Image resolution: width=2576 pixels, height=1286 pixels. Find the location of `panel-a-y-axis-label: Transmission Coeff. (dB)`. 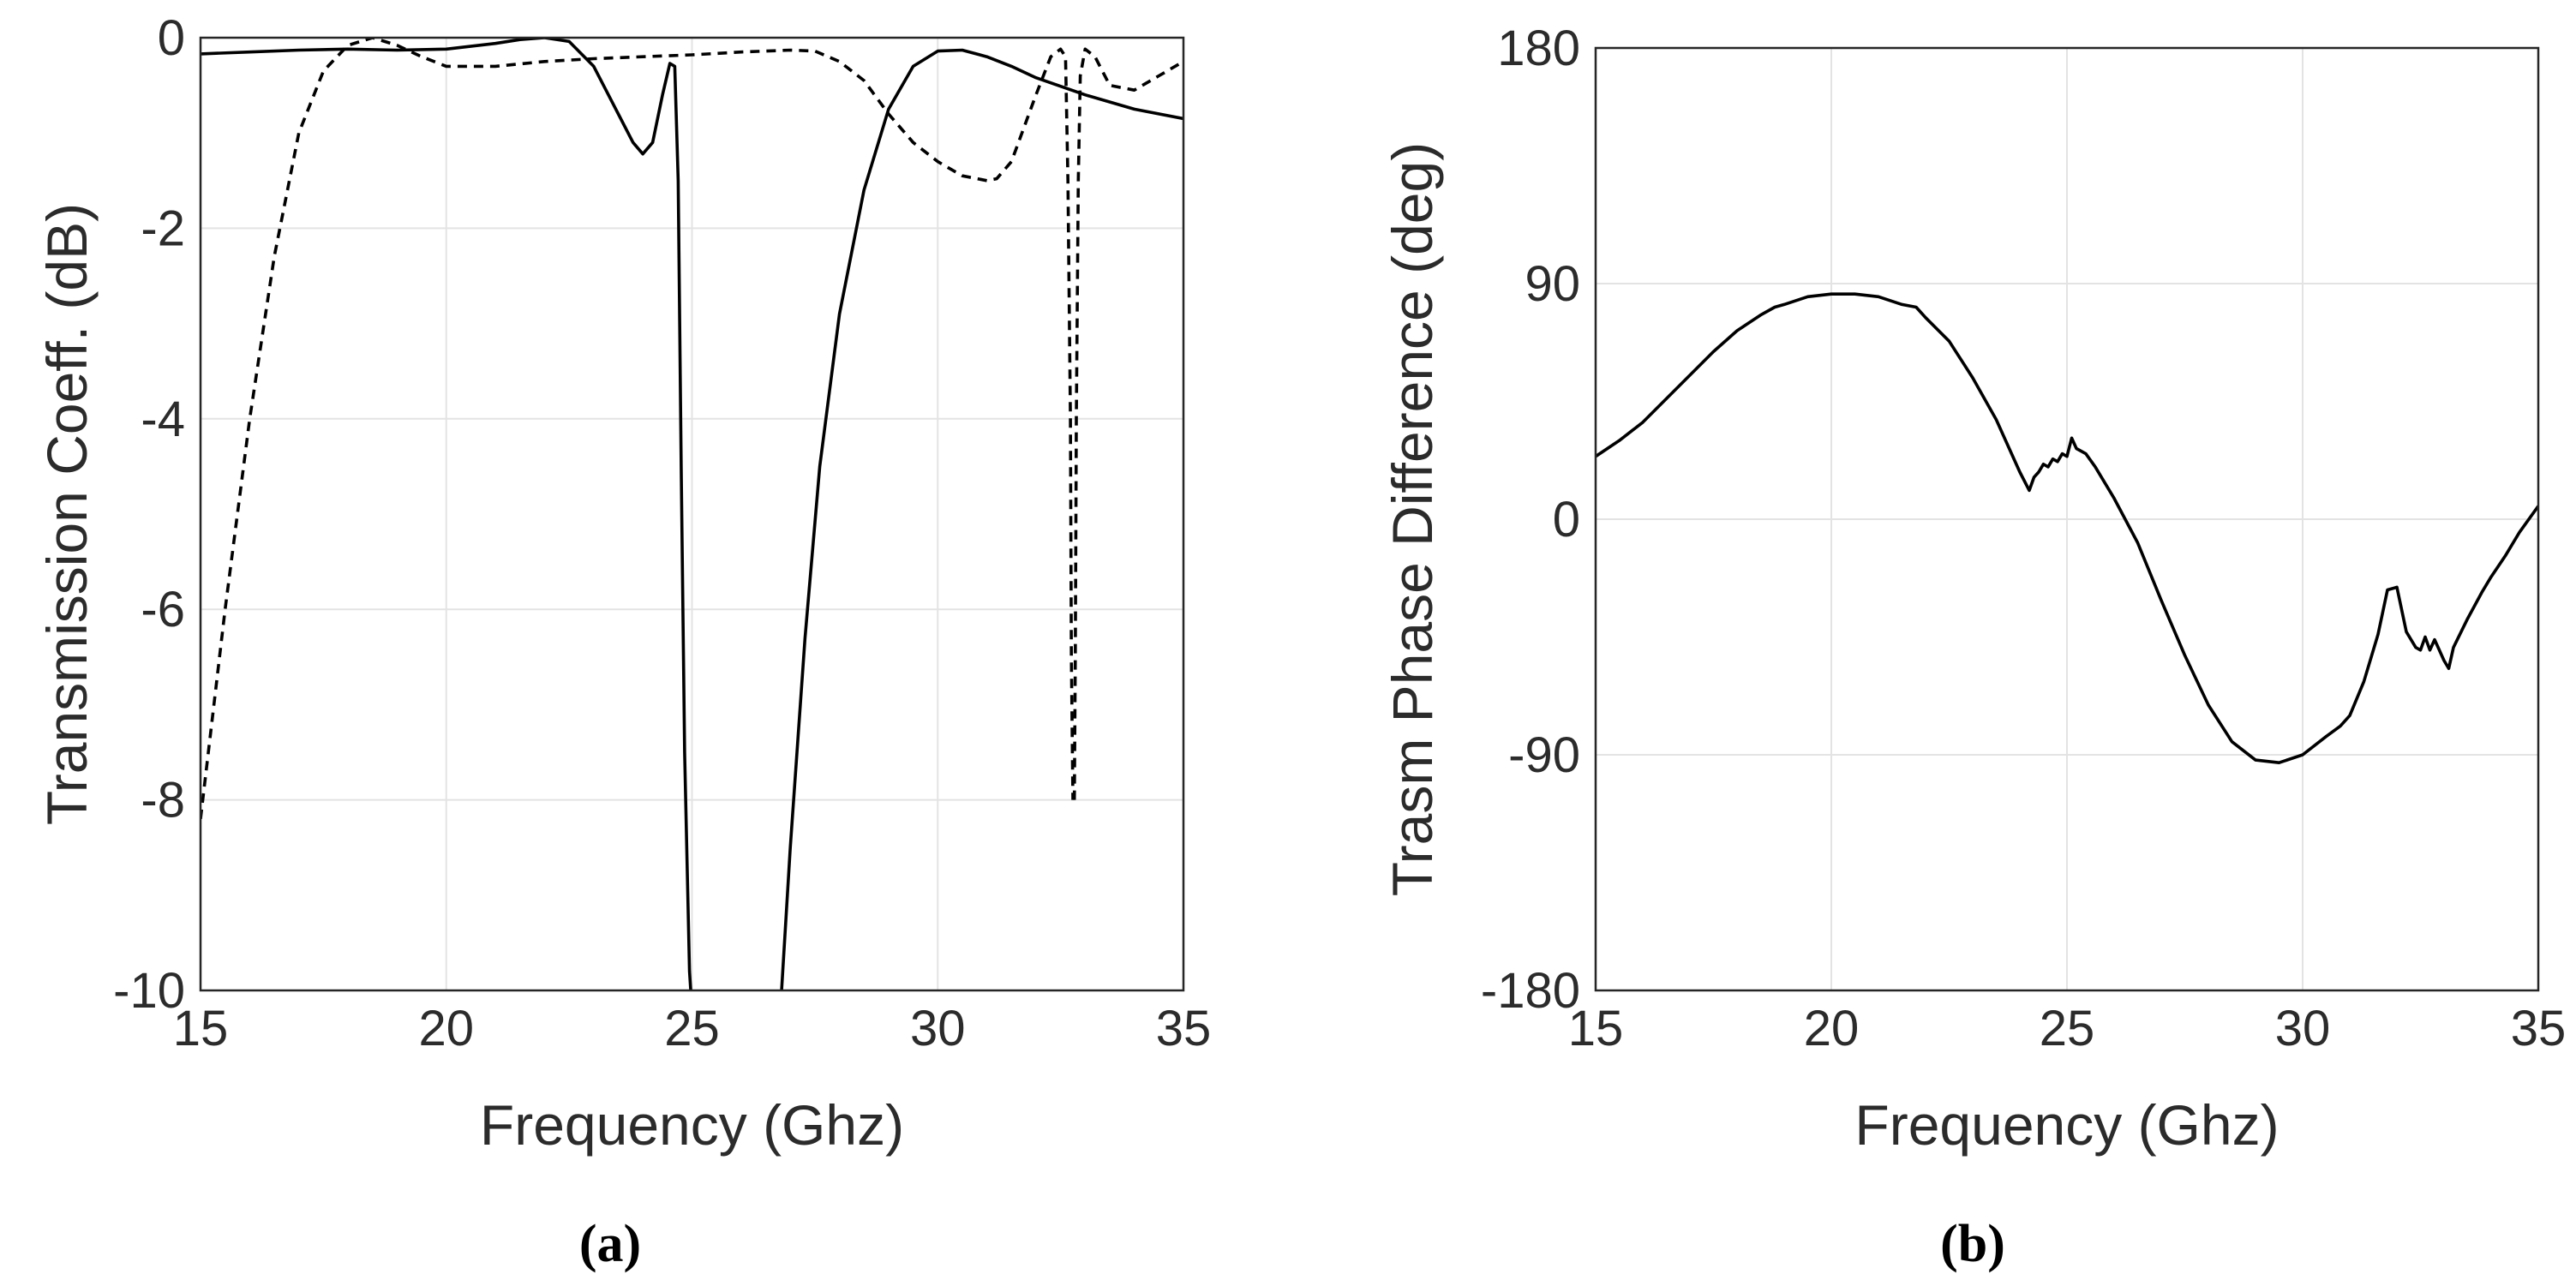

panel-a-y-axis-label: Transmission Coeff. (dB) is located at coordinates (67, 514).